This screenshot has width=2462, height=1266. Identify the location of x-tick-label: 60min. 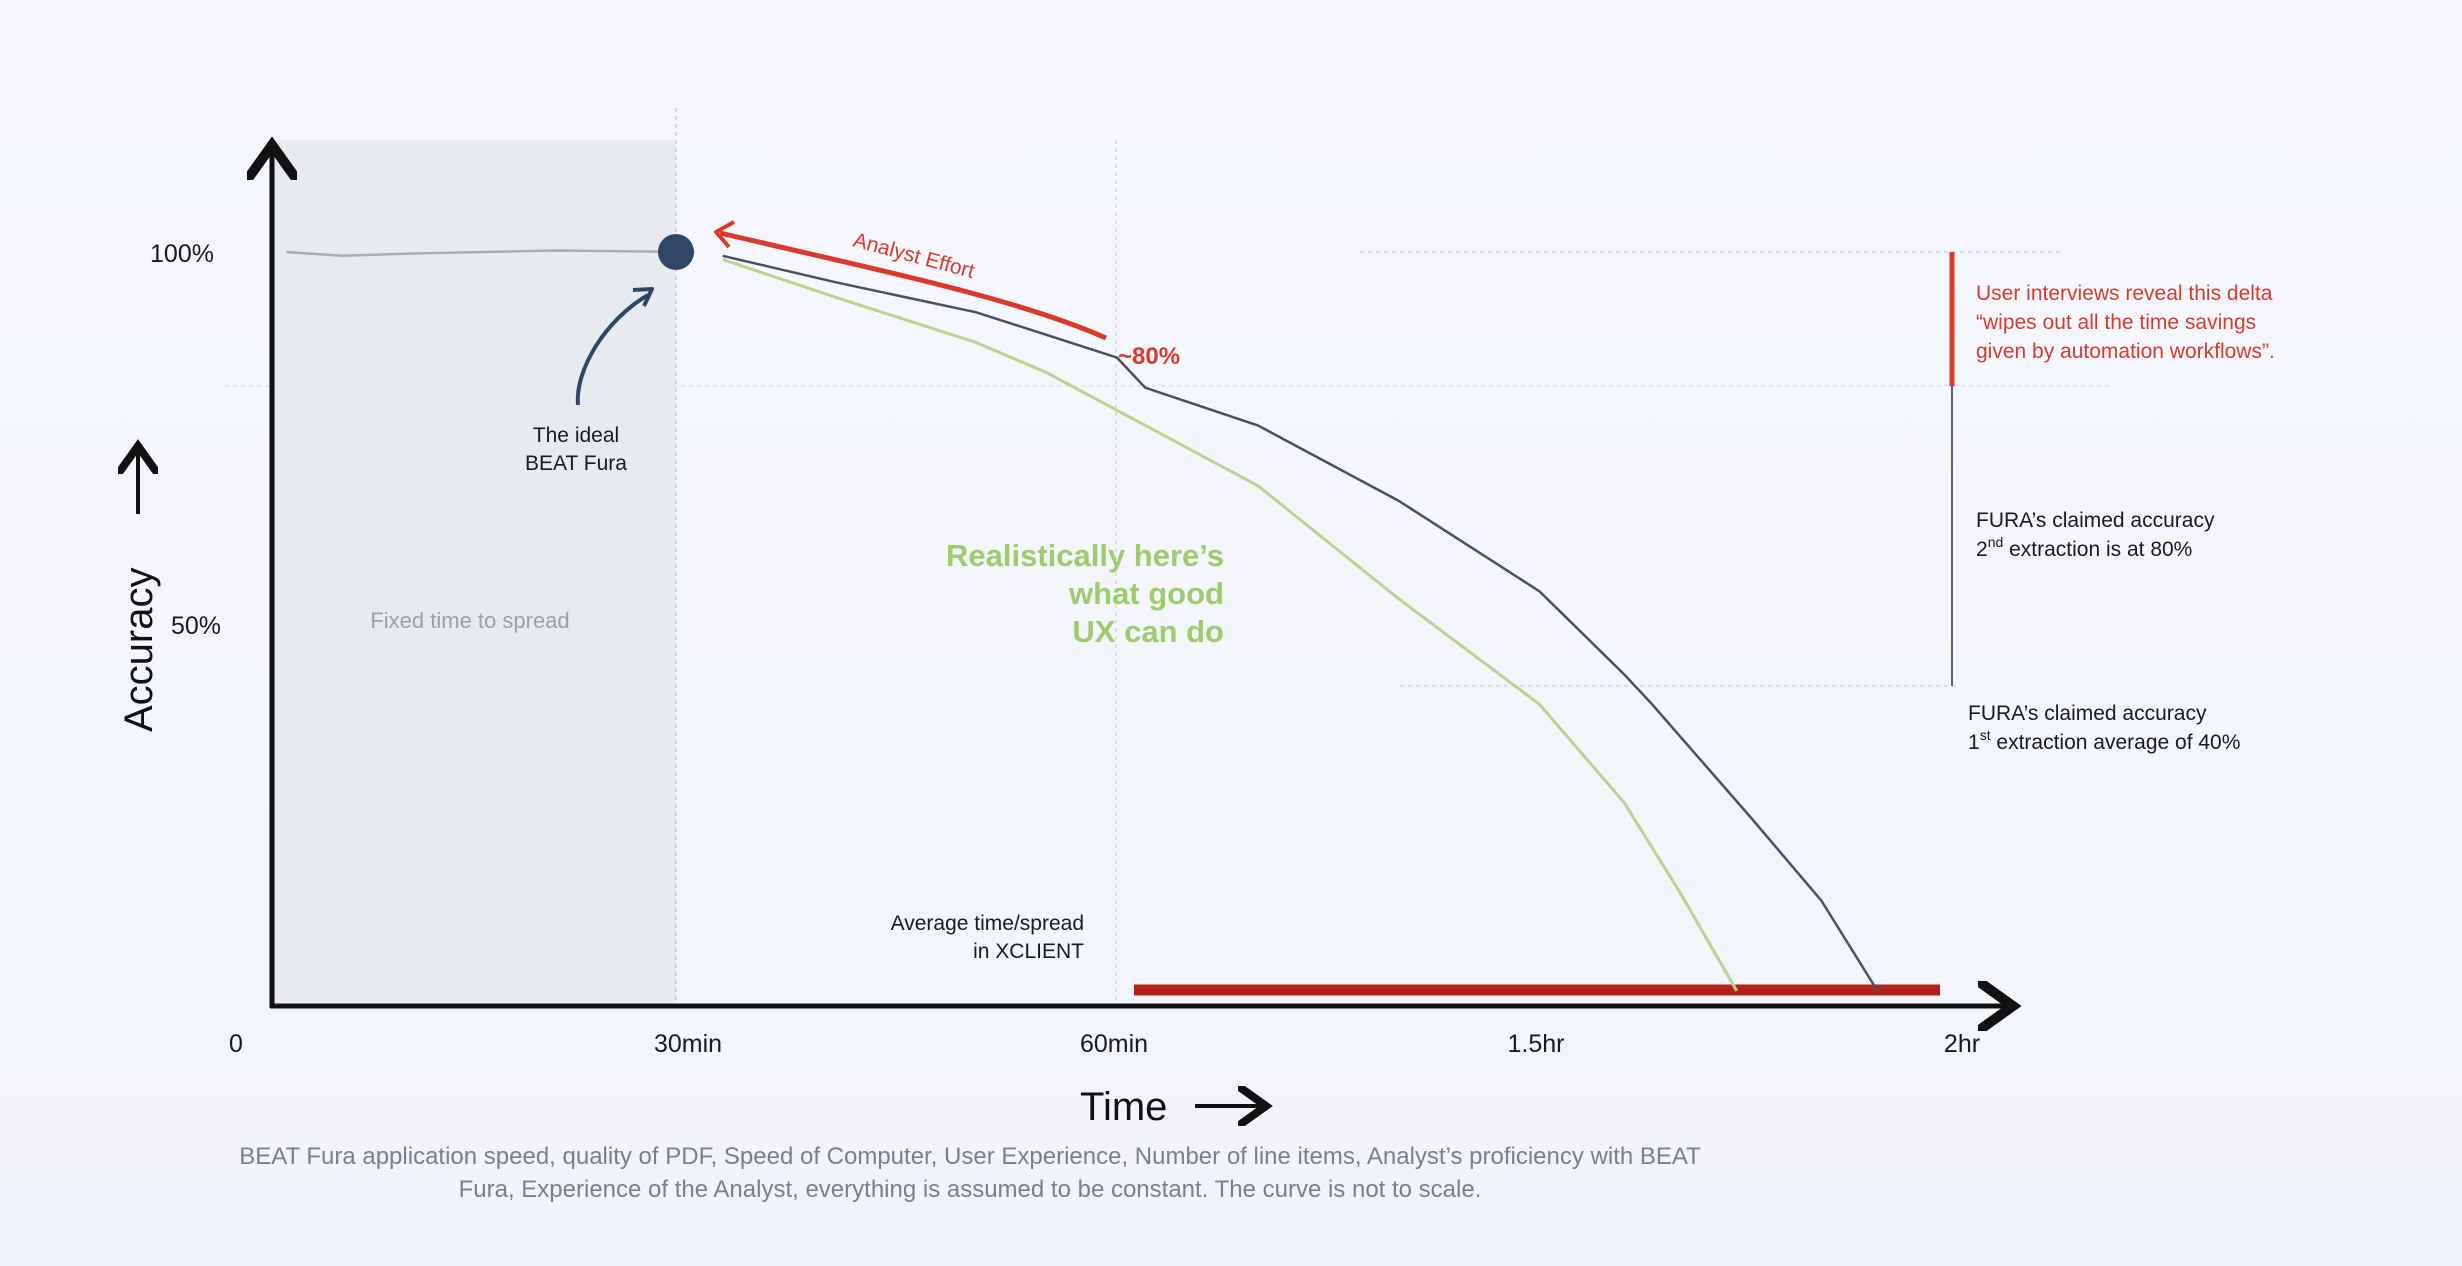
(1114, 1044).